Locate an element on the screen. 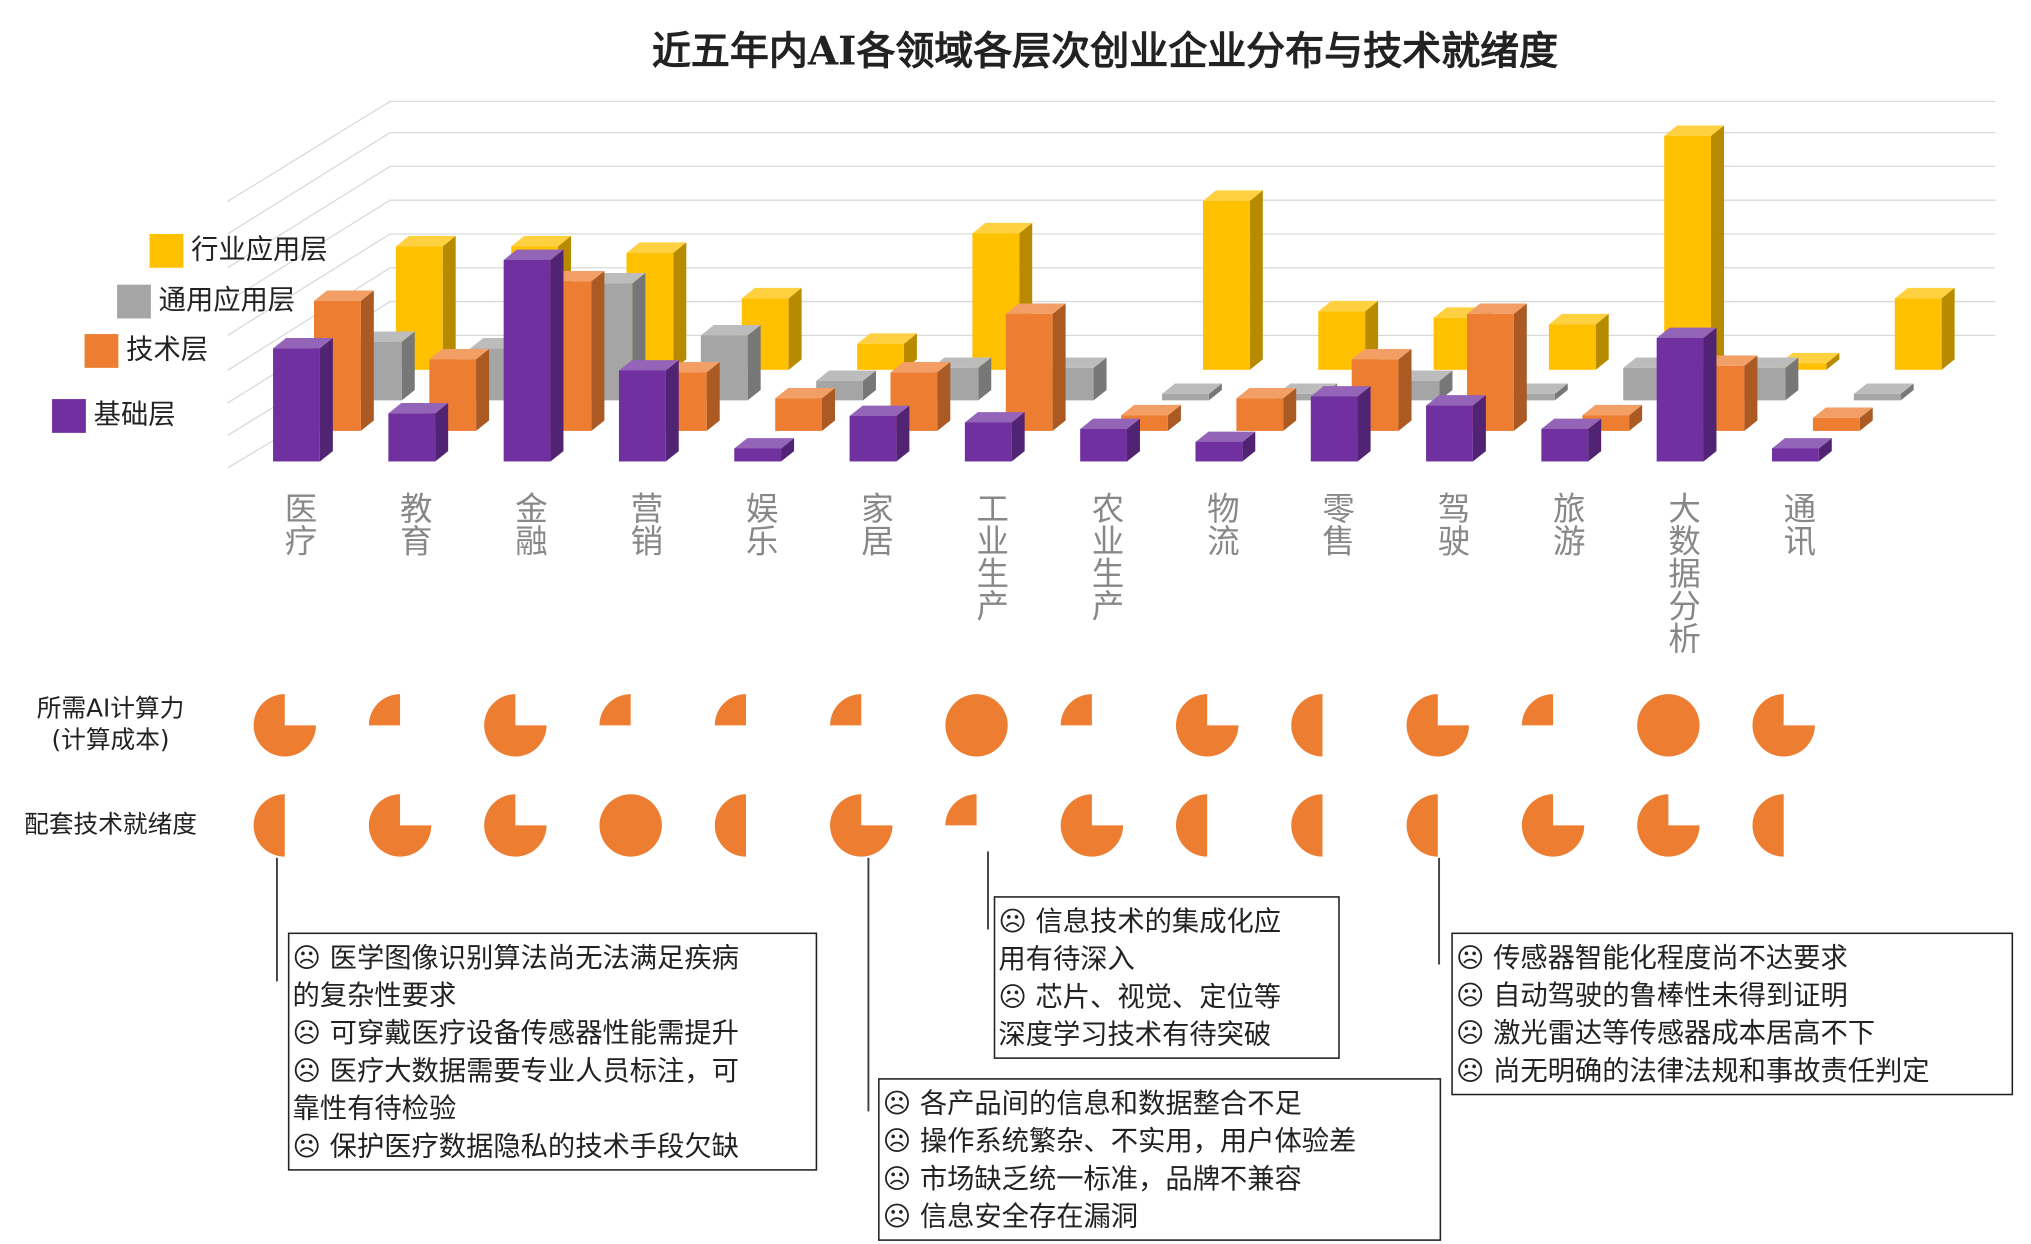  annotation-text: ☹ 医疗大数据需要专业人员标注，可 is located at coordinates (516, 1071).